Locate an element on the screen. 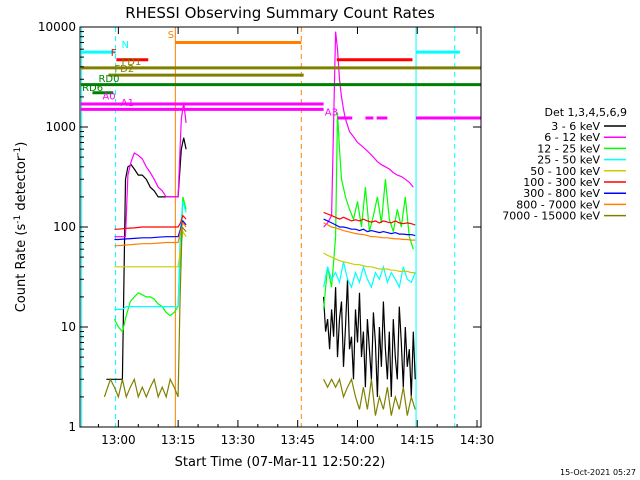 The width and height of the screenshot is (640, 480). flag-rd0-label: RD0 is located at coordinates (108, 79).